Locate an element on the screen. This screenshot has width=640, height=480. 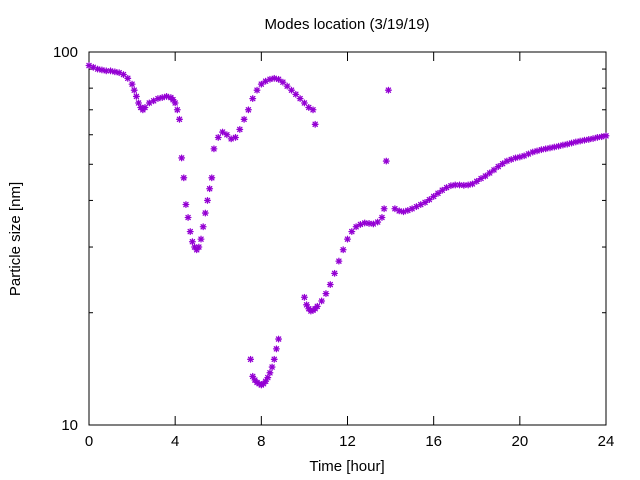
y-axis-label: Particle size [nm] is located at coordinates (15, 239).